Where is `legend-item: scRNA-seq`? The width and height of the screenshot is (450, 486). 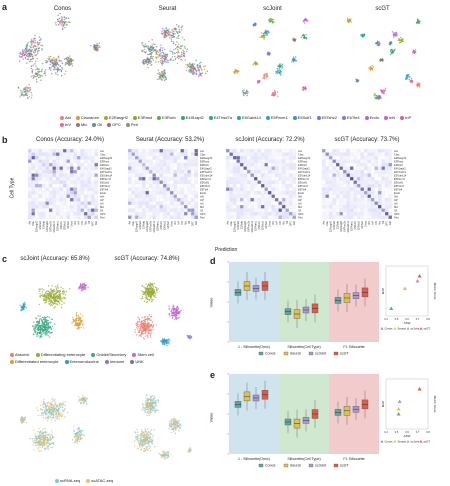 legend-item: scRNA-seq is located at coordinates (67, 480).